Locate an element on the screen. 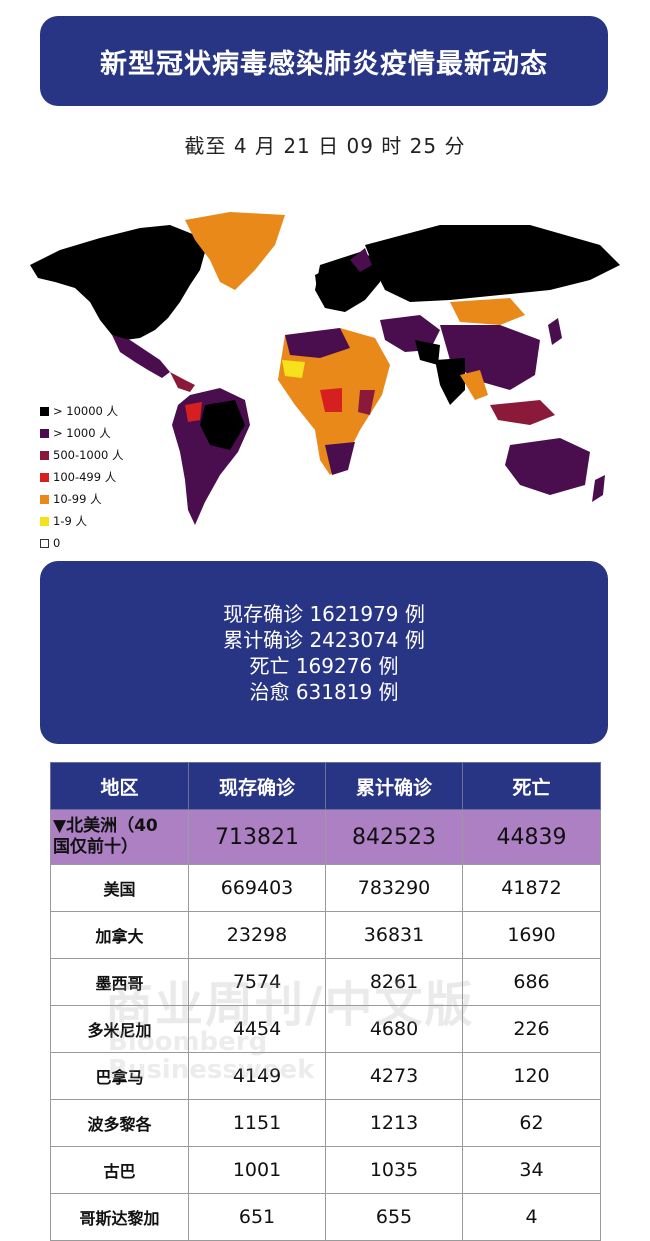  summary-deaths: 44839 is located at coordinates (531, 837).